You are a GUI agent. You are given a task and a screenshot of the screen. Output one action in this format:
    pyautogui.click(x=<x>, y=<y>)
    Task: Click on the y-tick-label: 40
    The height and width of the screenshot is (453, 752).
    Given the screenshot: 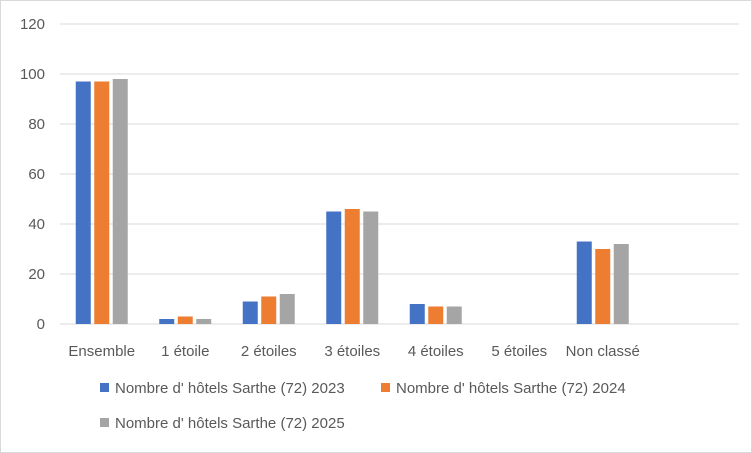 What is the action you would take?
    pyautogui.click(x=36, y=224)
    